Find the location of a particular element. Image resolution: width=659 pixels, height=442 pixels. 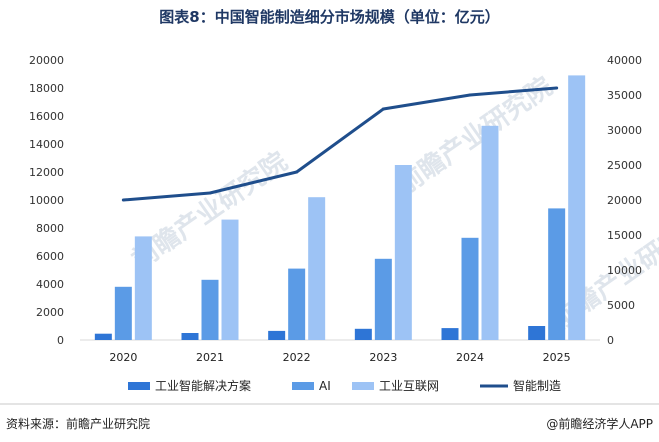

y-left-tick-label: 12000 is located at coordinates (46, 172).